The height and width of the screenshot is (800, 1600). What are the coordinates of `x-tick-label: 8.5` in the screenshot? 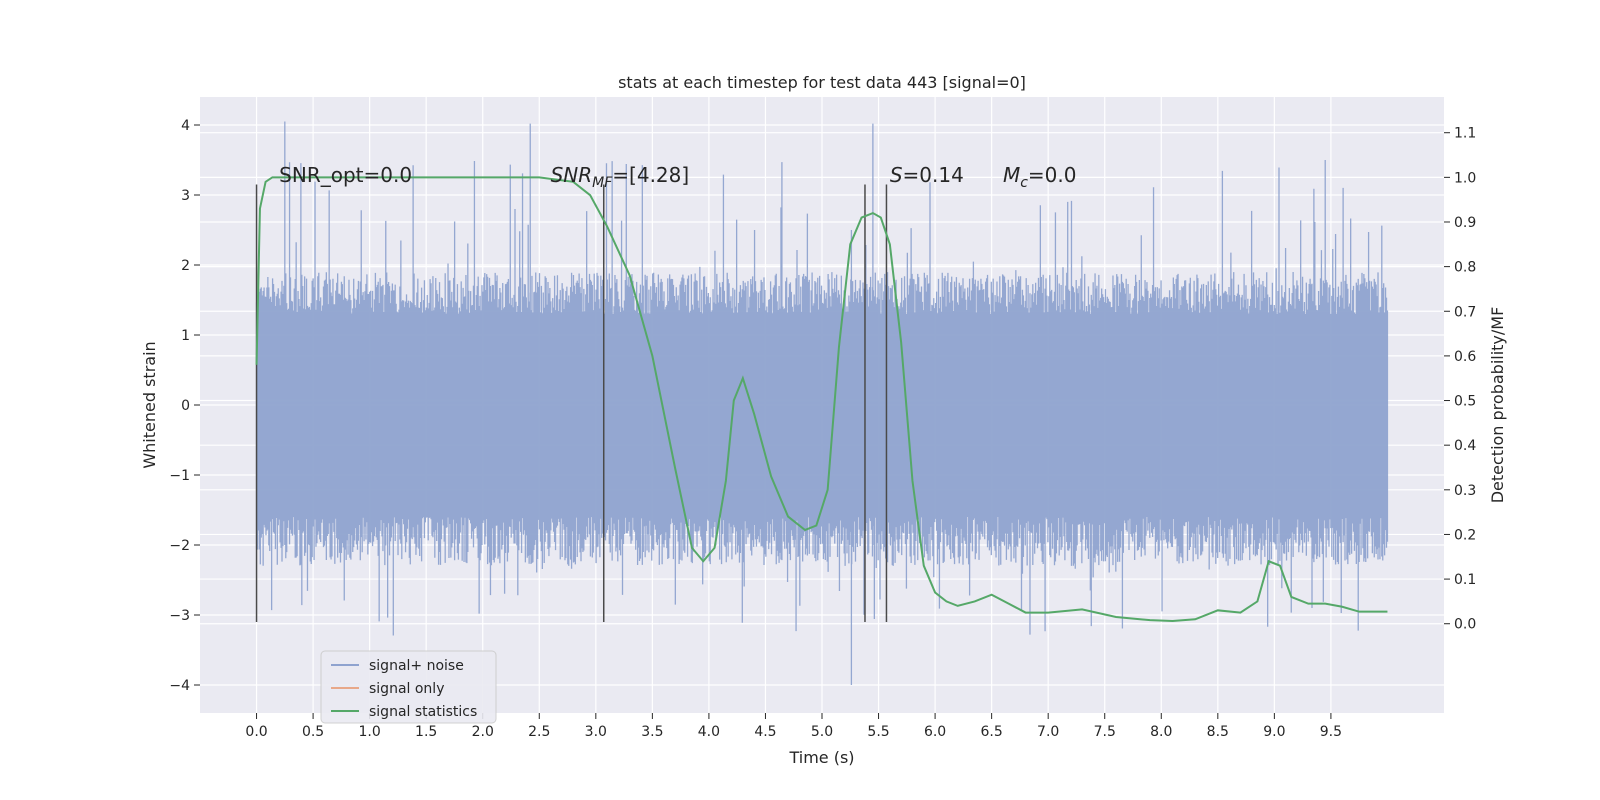 It's located at (1218, 732).